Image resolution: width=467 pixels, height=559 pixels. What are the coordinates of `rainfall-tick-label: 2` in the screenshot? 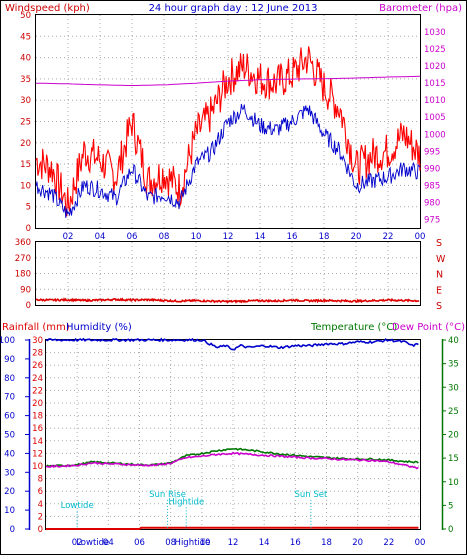 It's located at (40, 517).